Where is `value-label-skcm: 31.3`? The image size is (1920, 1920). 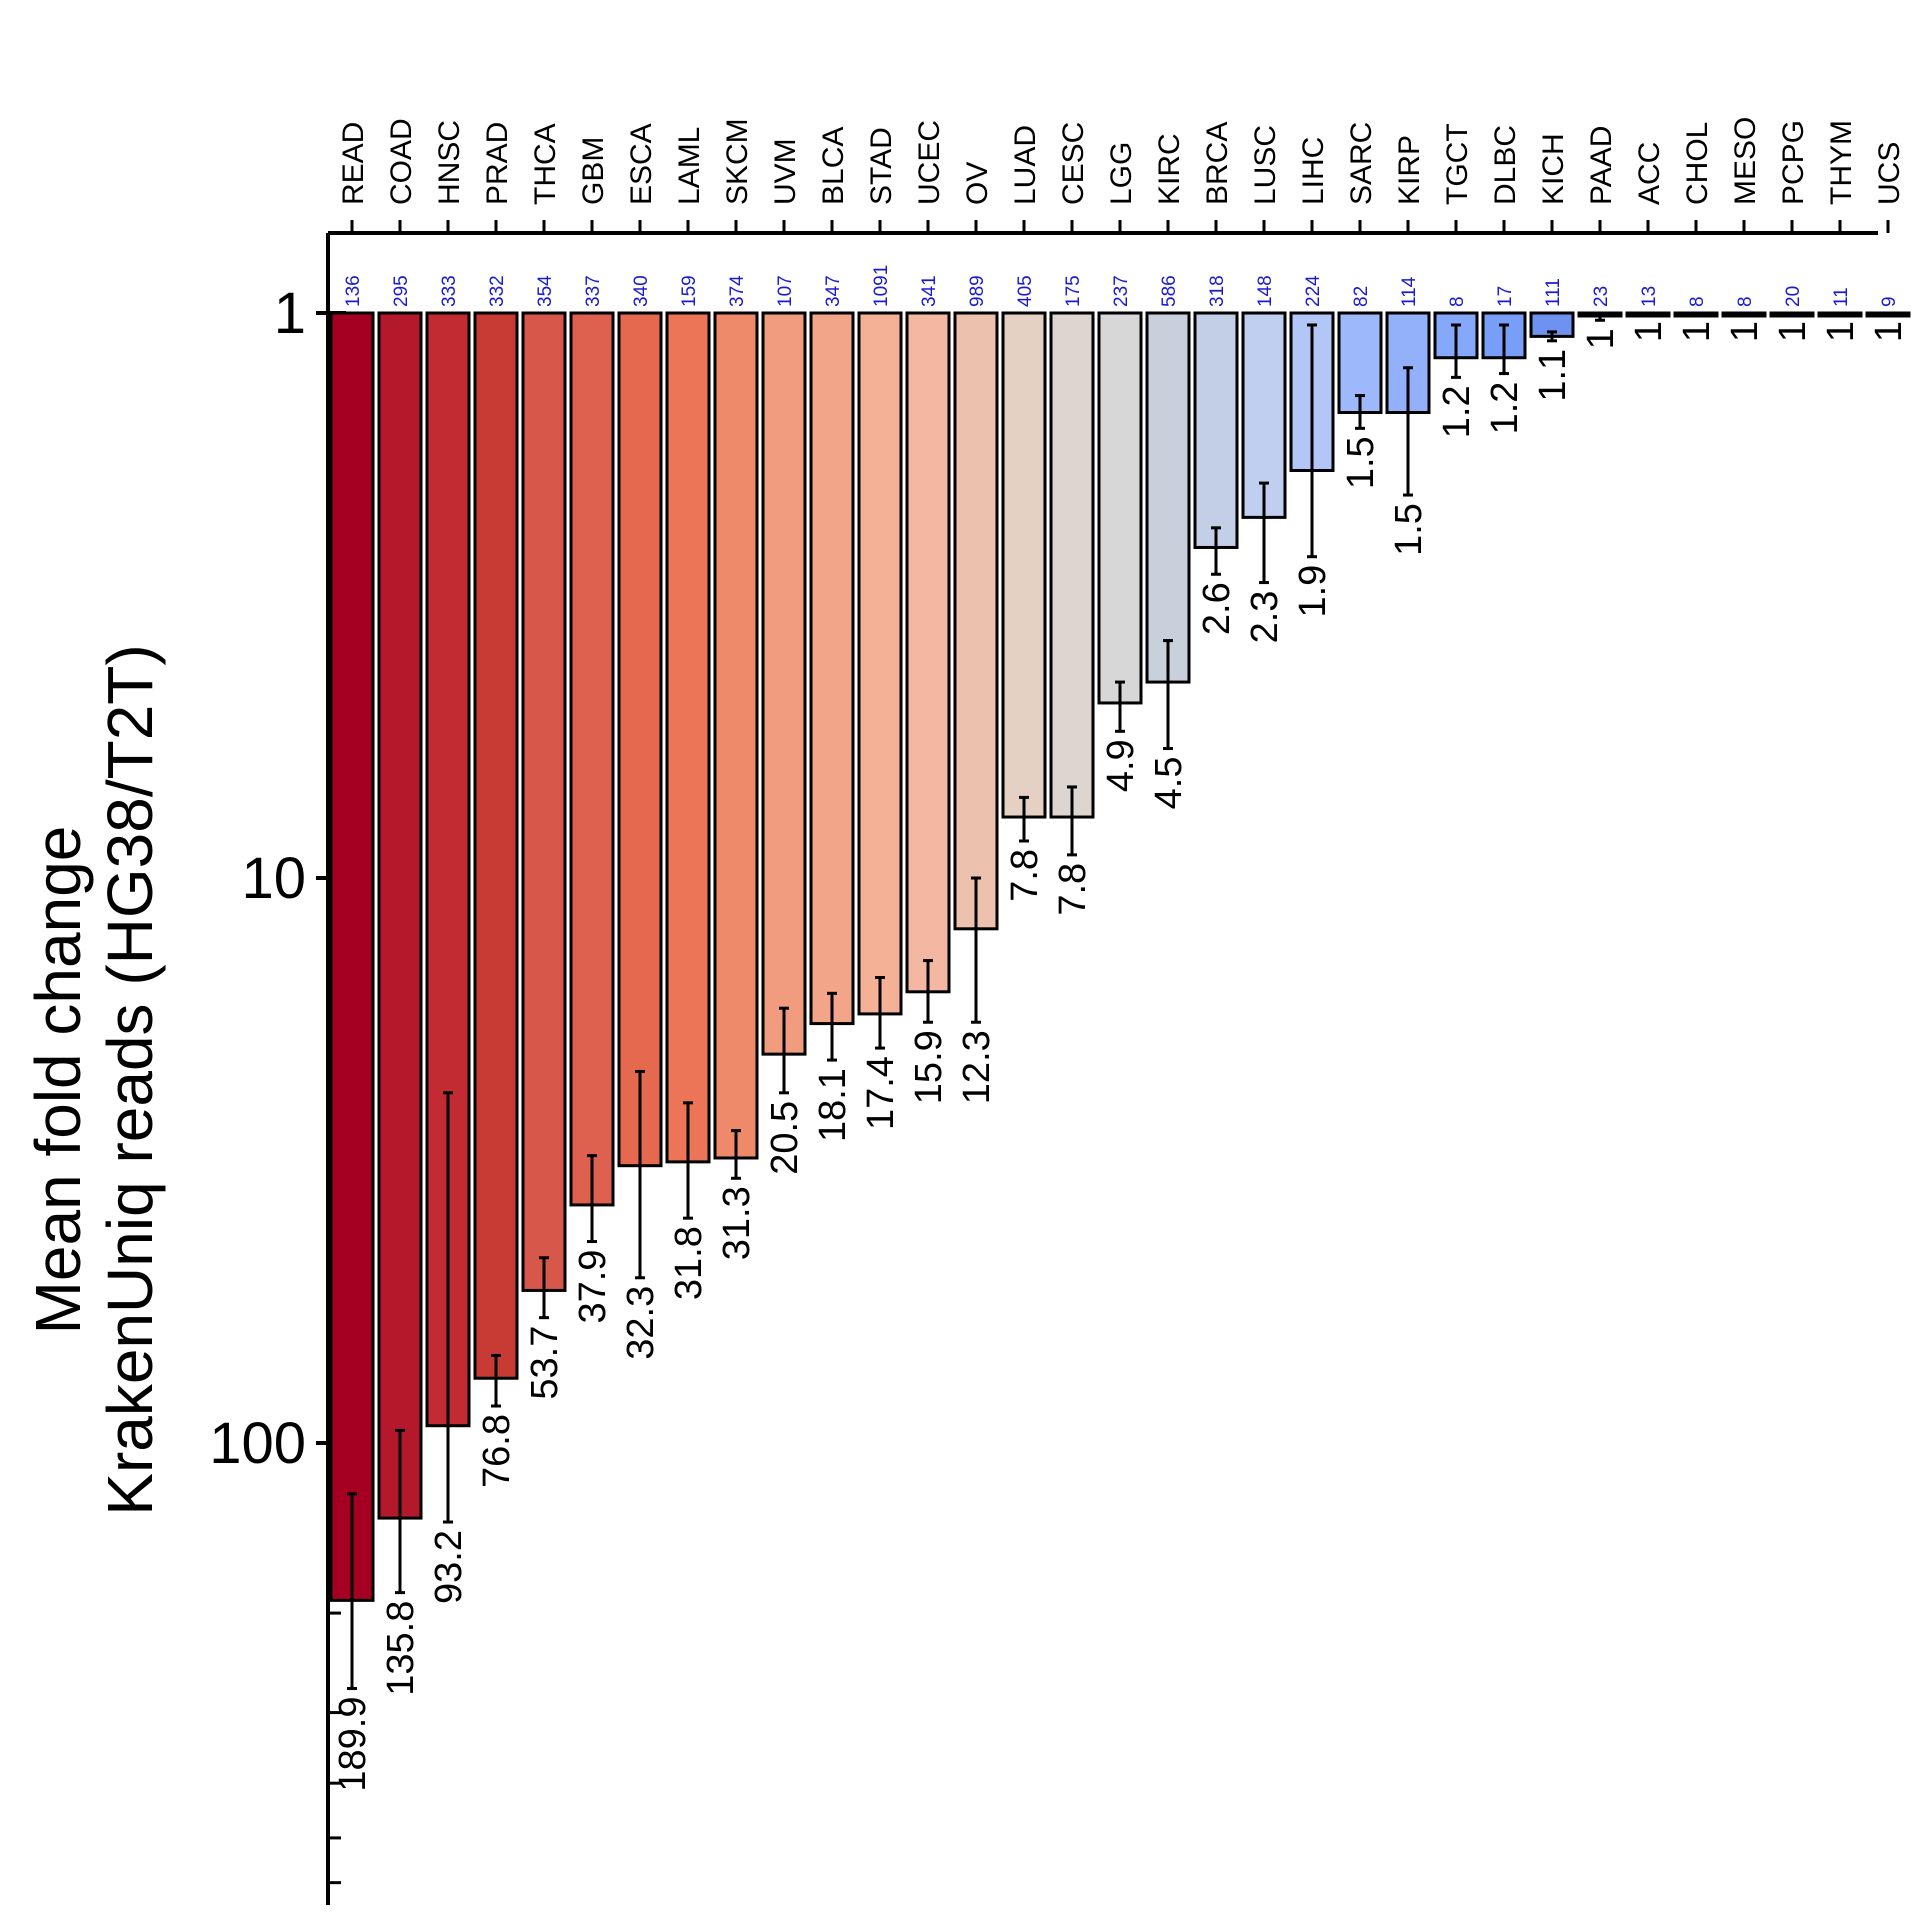 value-label-skcm: 31.3 is located at coordinates (737, 1223).